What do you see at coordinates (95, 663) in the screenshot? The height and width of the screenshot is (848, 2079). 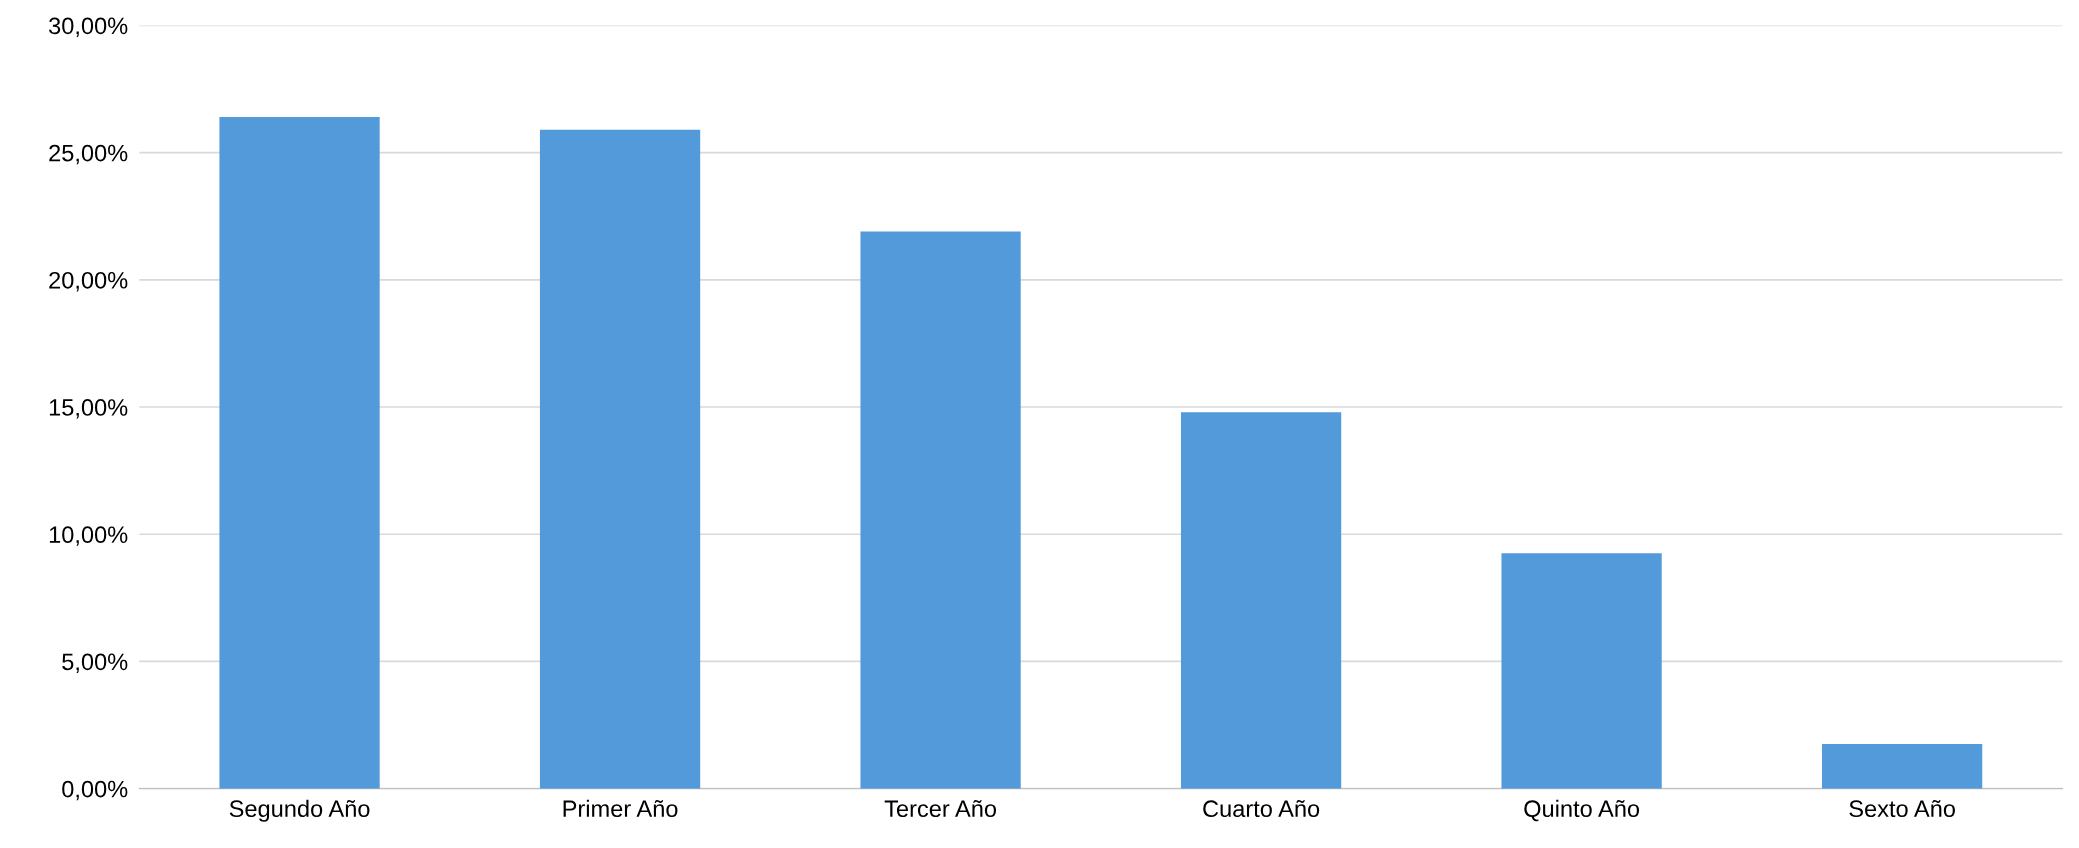 I see `y-tick-label: 5,00%` at bounding box center [95, 663].